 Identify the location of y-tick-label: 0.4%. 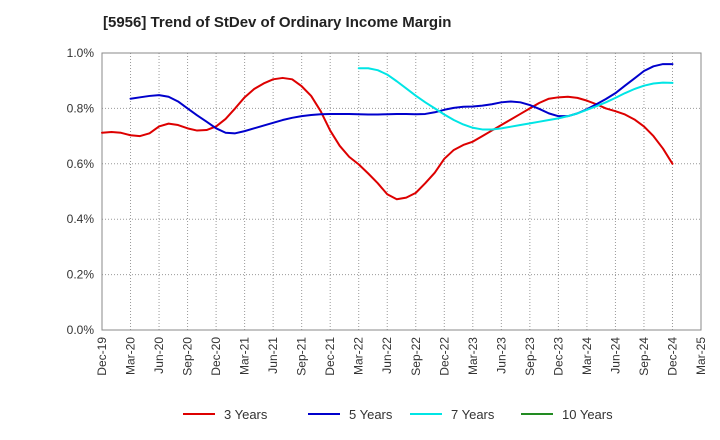
(81, 219).